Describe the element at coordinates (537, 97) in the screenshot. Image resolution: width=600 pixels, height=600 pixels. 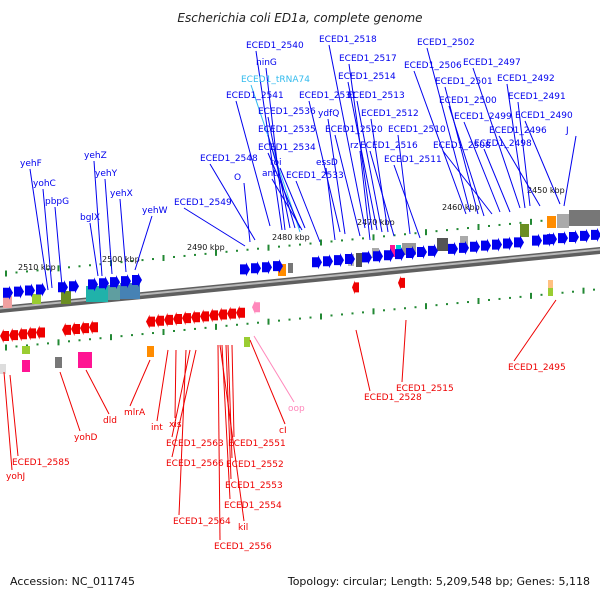
I see `gene-label: ECED1_2491` at that location.